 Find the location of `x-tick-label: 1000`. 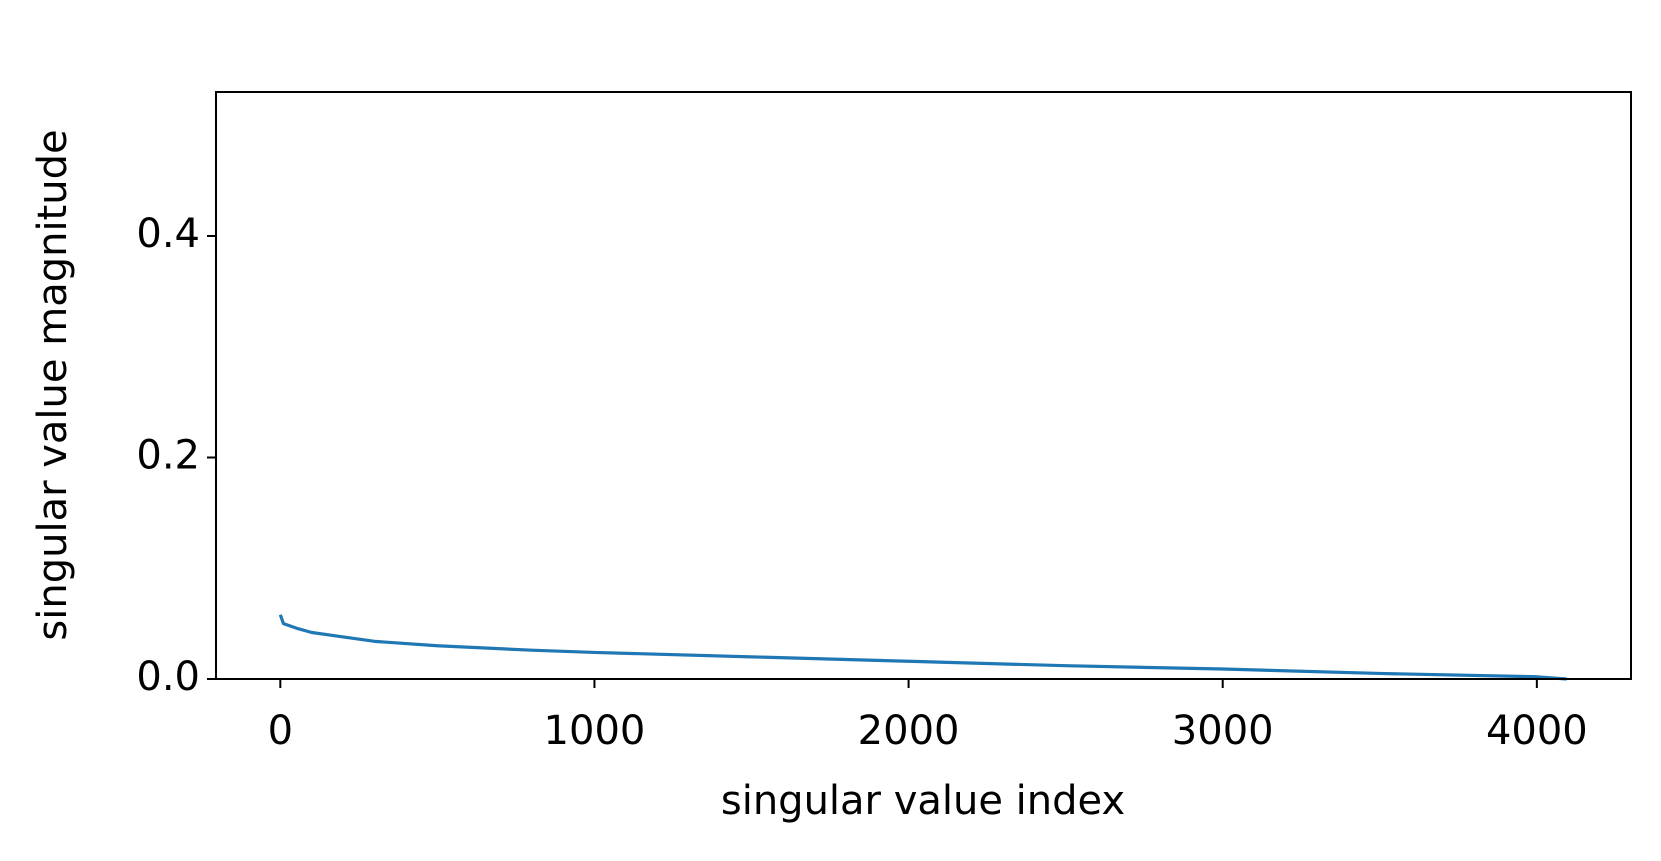

x-tick-label: 1000 is located at coordinates (595, 731).